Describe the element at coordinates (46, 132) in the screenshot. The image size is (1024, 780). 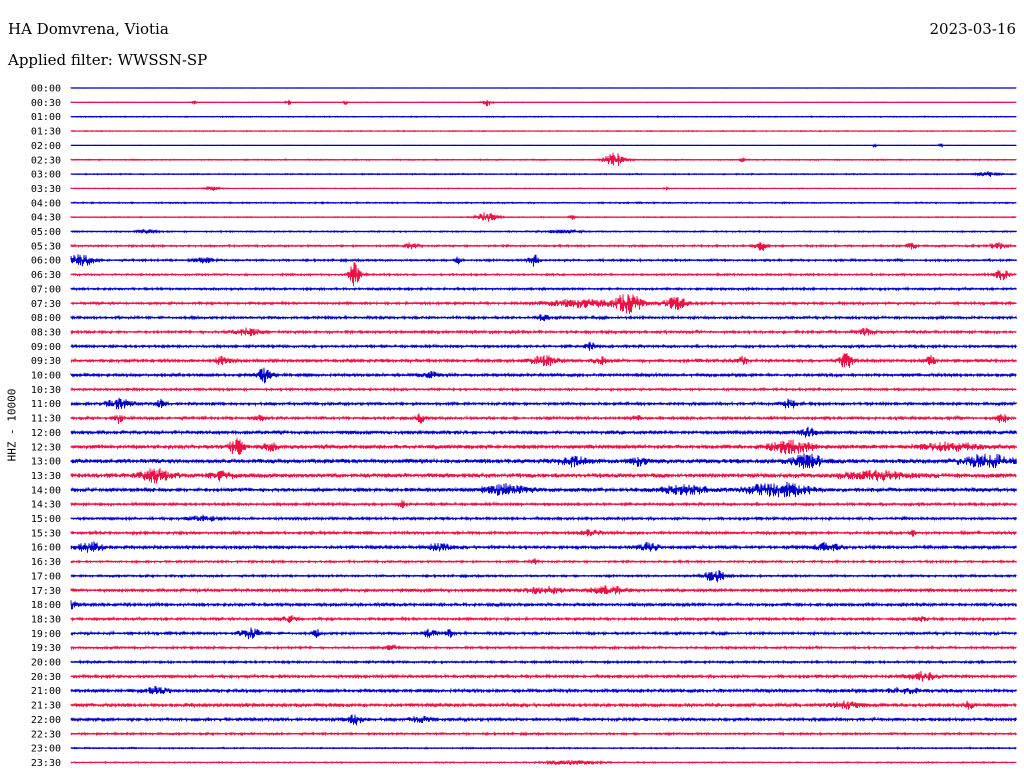
I see `time-tick-label: 01:30` at that location.